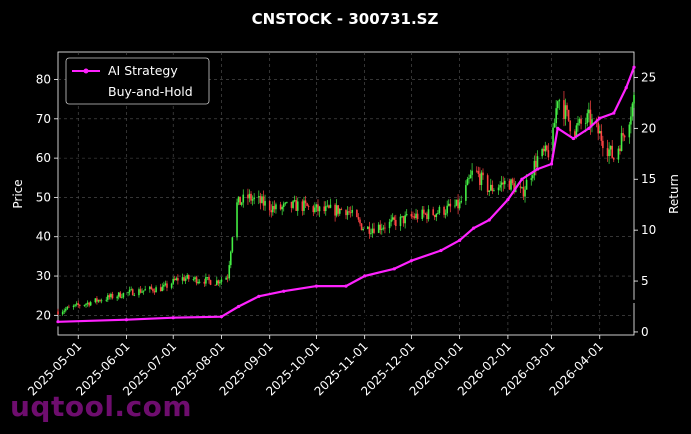 The height and width of the screenshot is (434, 691). What do you see at coordinates (648, 77) in the screenshot?
I see `y-tick-label-right: 25` at bounding box center [648, 77].